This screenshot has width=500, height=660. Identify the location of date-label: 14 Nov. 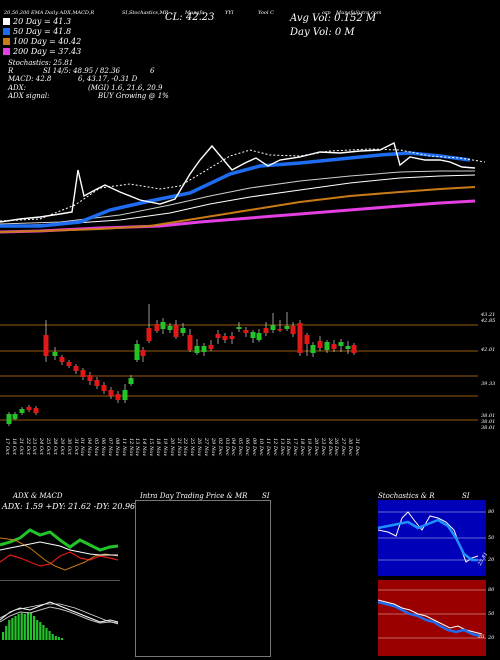
(144, 447).